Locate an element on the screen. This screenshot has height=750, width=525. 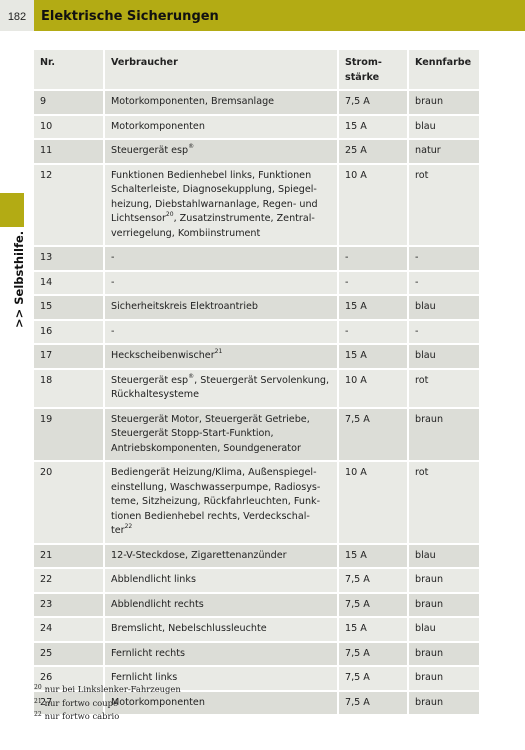
cell-nr: 13 is located at coordinates (69, 259).